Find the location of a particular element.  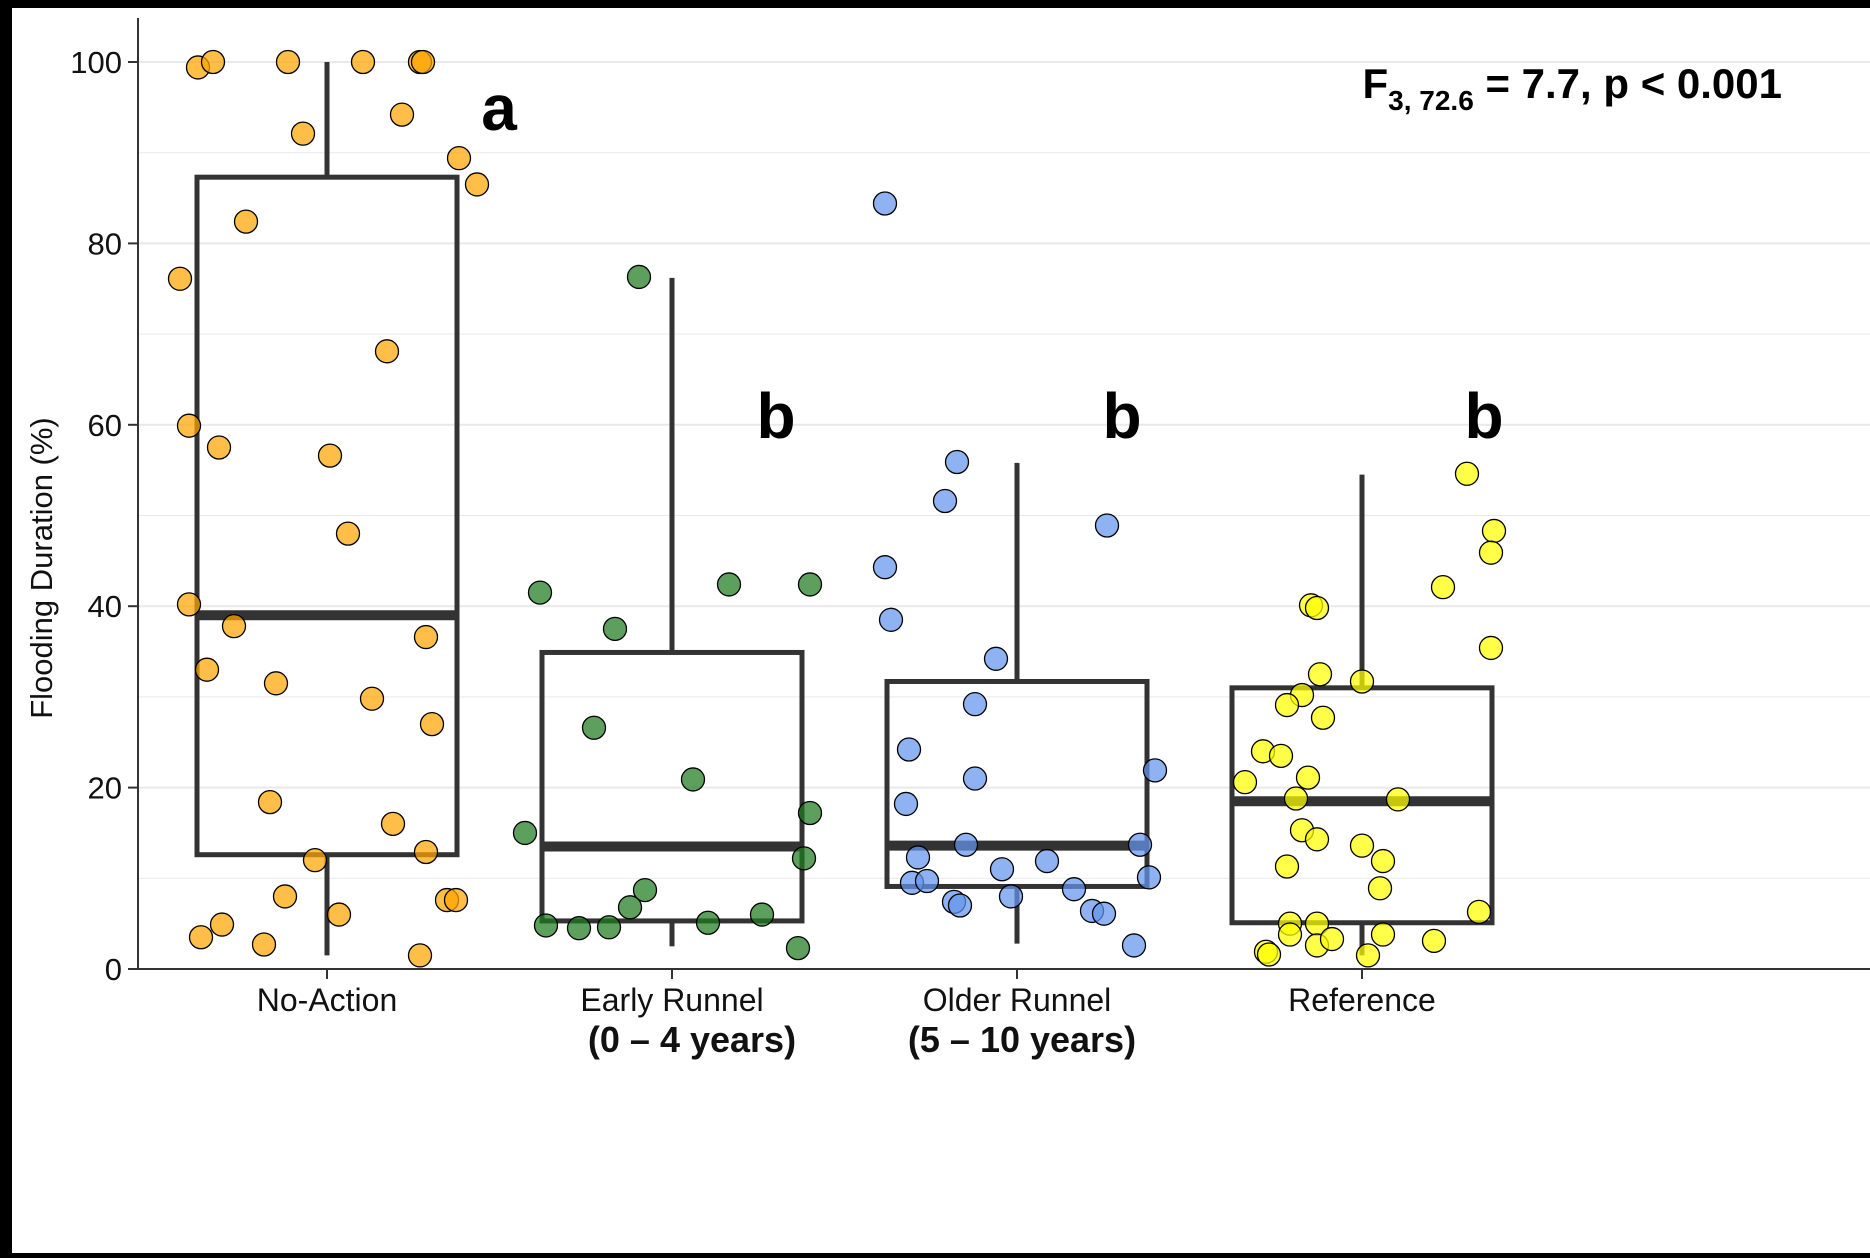

points-early-runnel is located at coordinates (667, 612).